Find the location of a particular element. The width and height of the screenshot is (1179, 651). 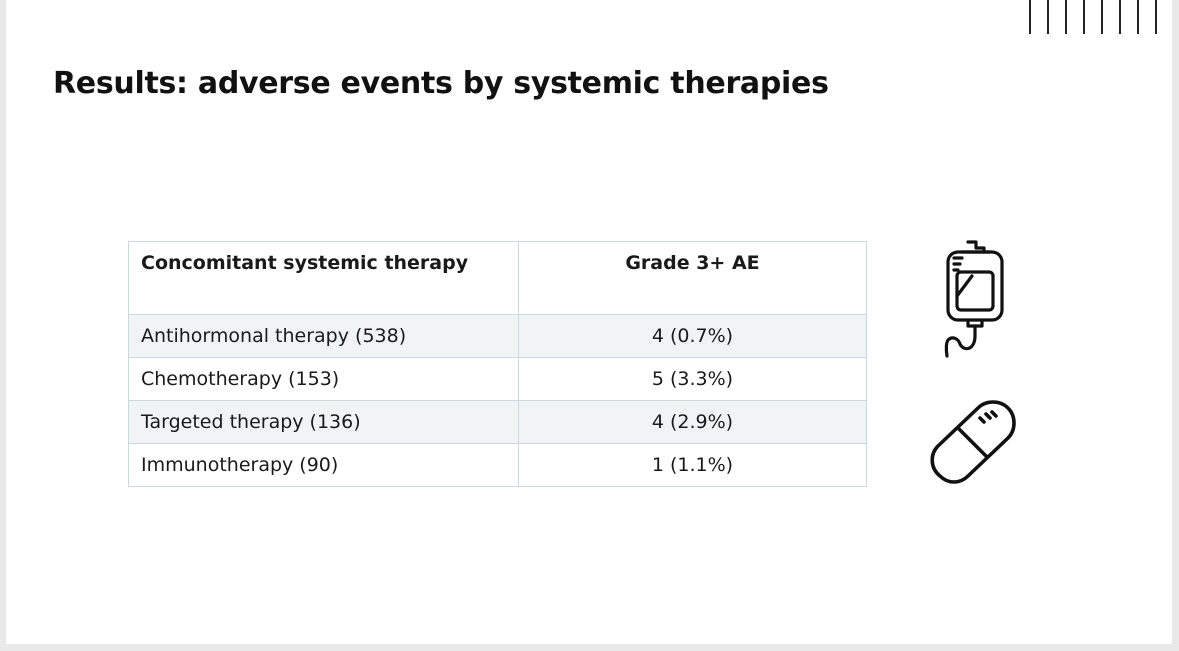

pill-icon is located at coordinates (973, 442).